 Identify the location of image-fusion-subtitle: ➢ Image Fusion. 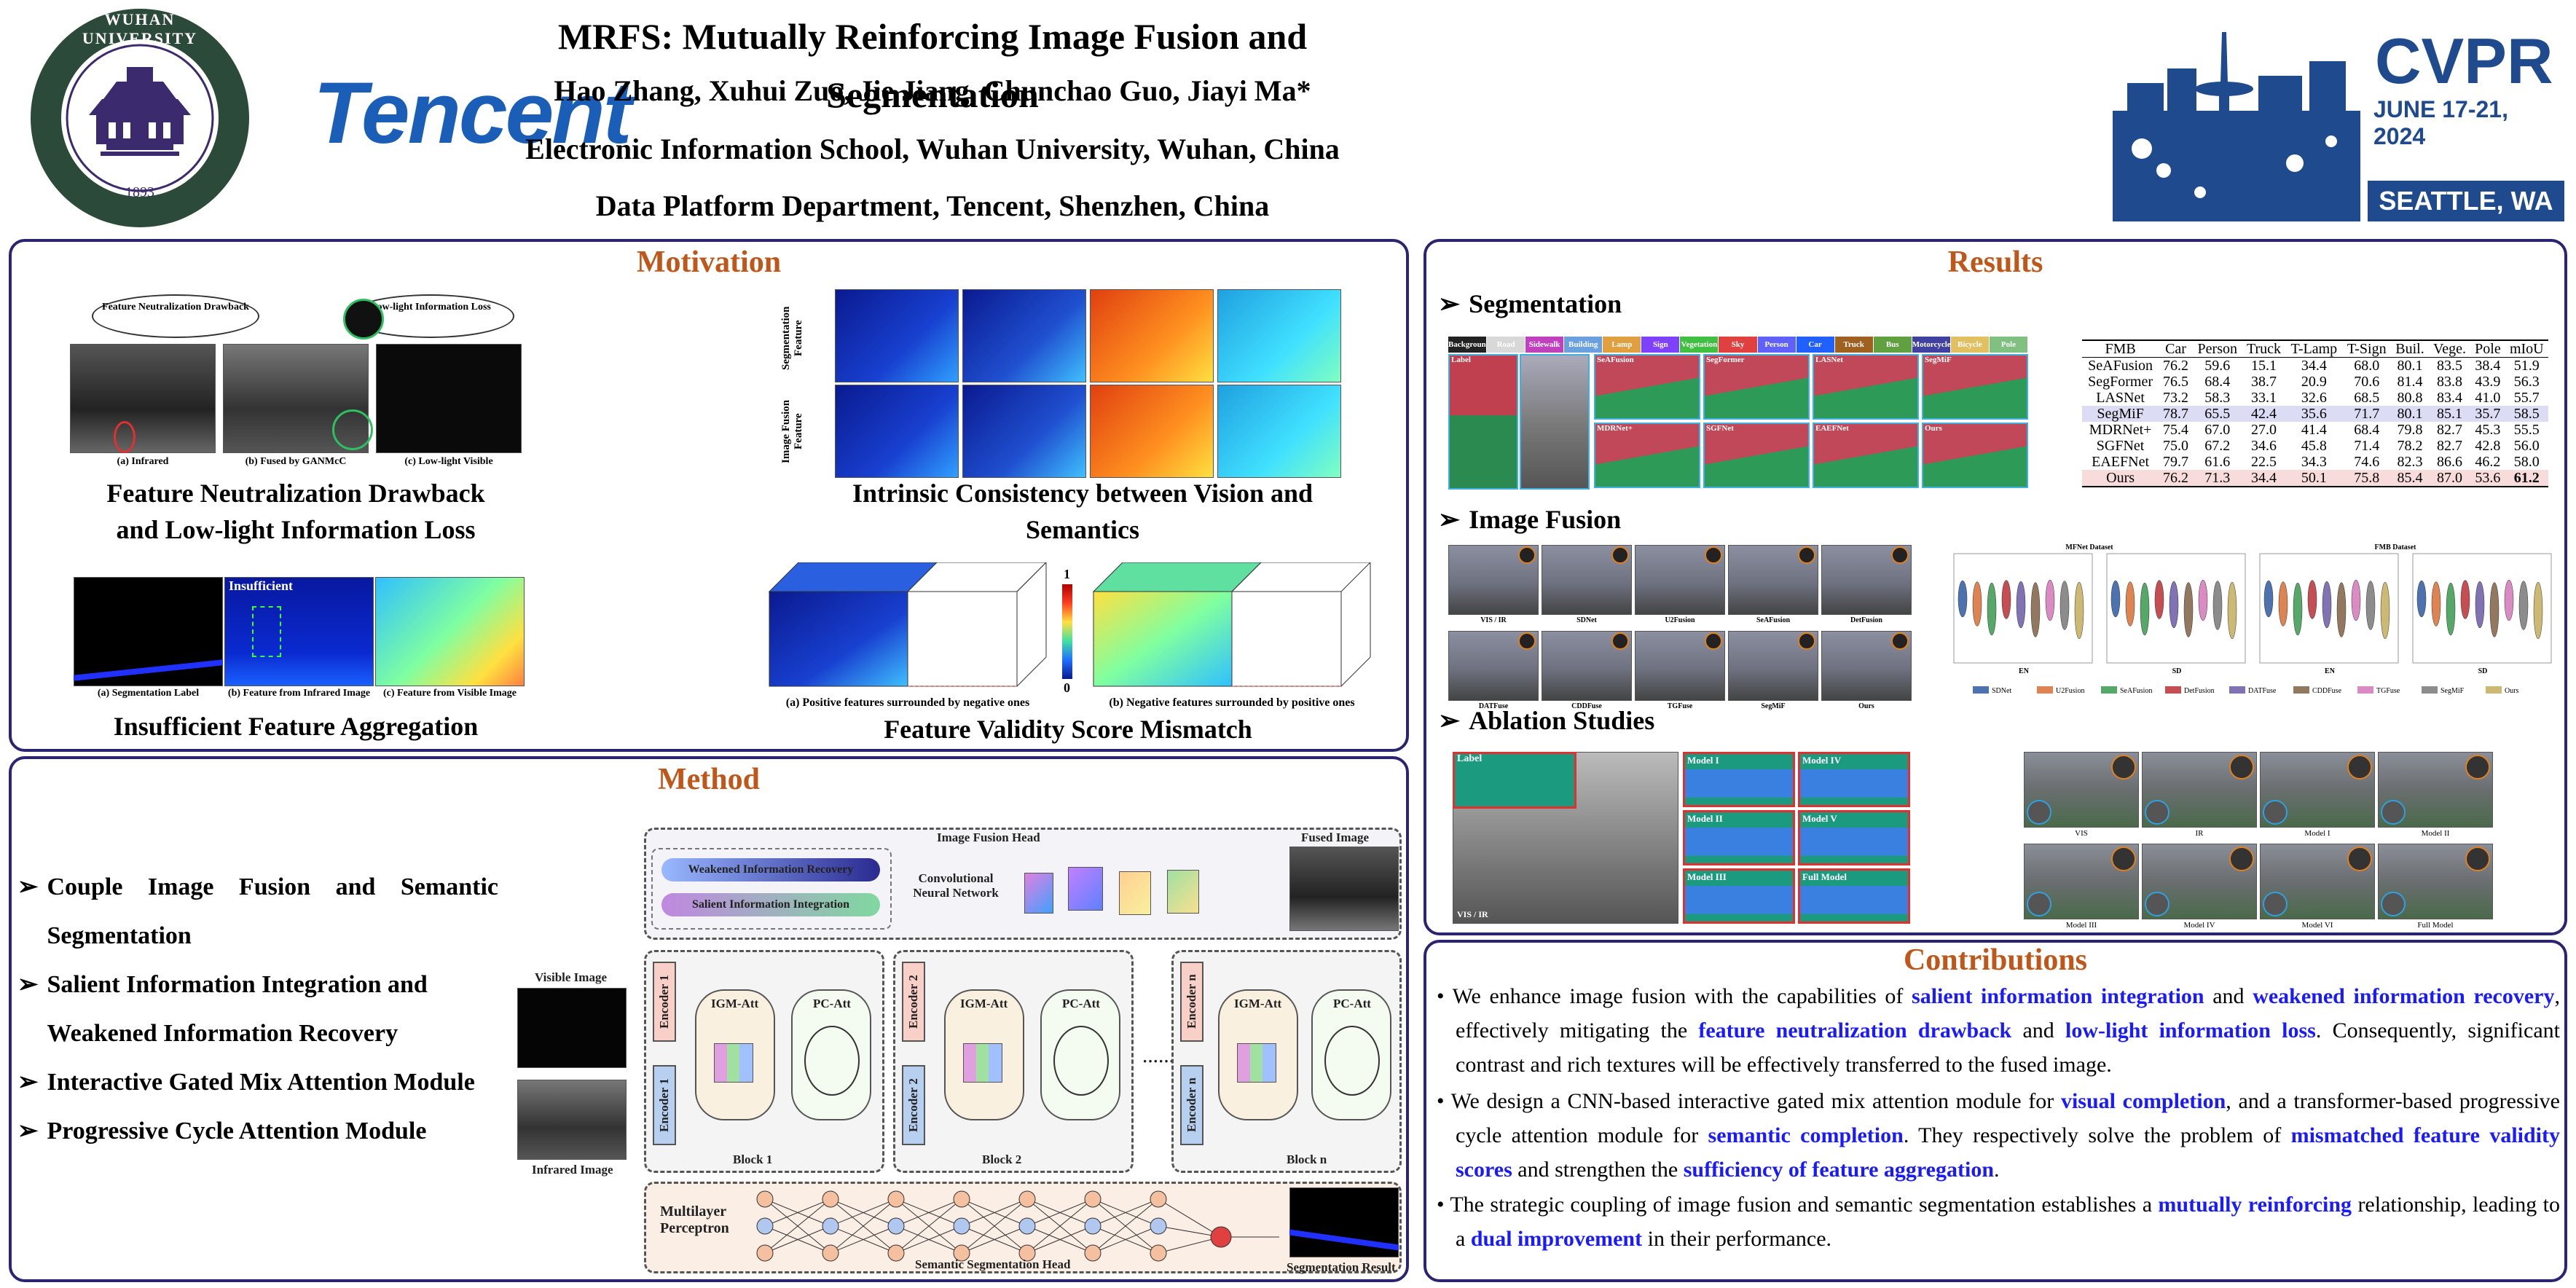
(1530, 519).